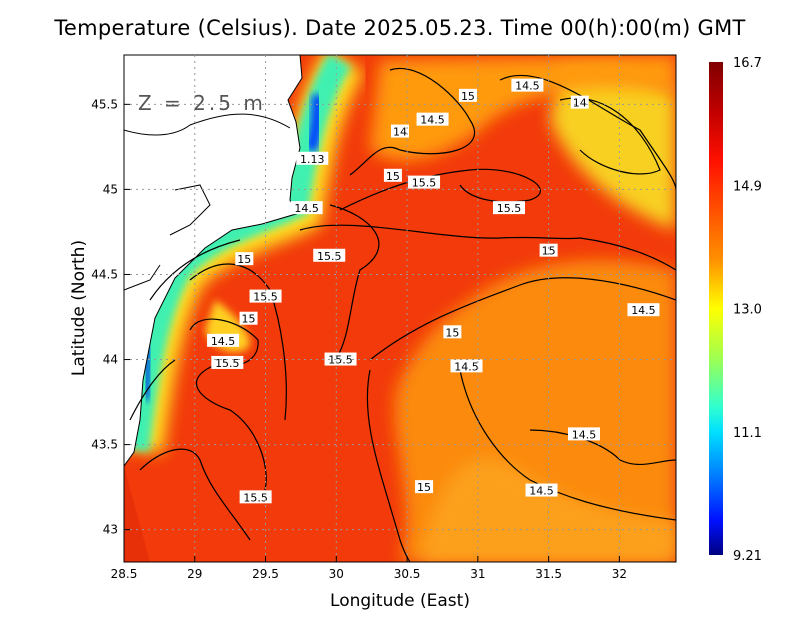 The width and height of the screenshot is (800, 618). What do you see at coordinates (104, 445) in the screenshot?
I see `y-tick-label: 43.5` at bounding box center [104, 445].